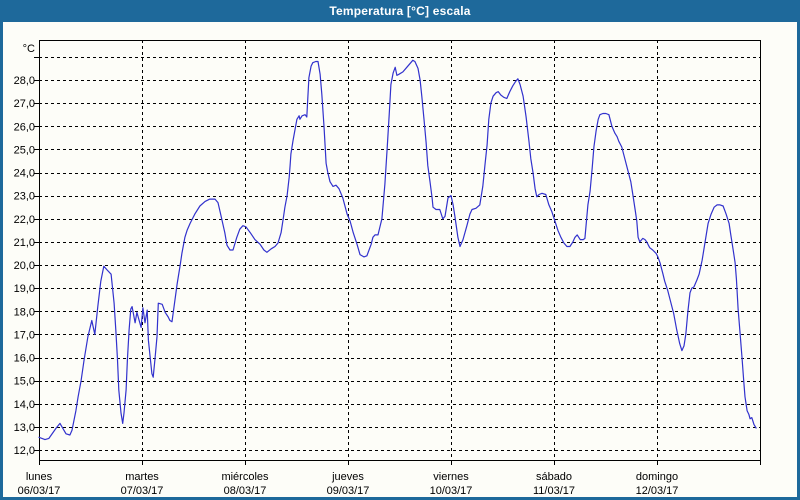 This screenshot has height=500, width=800. Describe the element at coordinates (24, 104) in the screenshot. I see `svg-text: 27,0` at that location.